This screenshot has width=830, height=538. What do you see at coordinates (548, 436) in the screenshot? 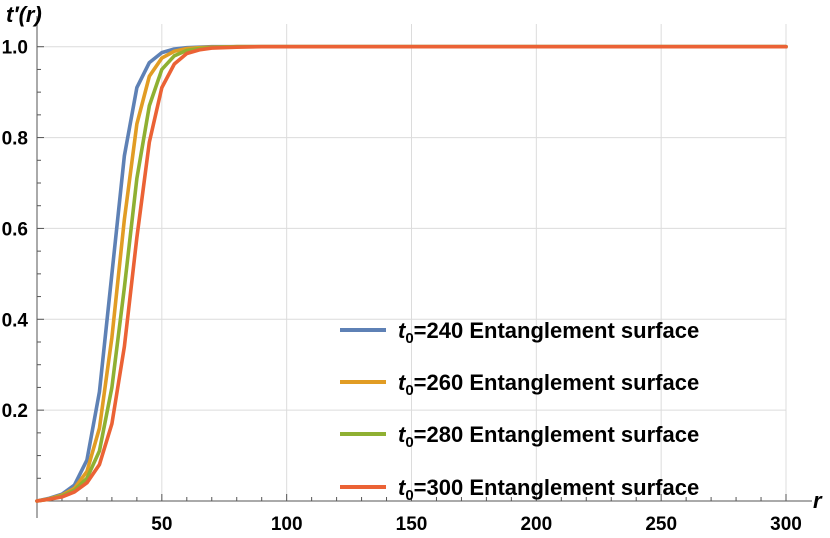
I see `legend-label-3: t0=280 Entanglement surface` at bounding box center [548, 436].